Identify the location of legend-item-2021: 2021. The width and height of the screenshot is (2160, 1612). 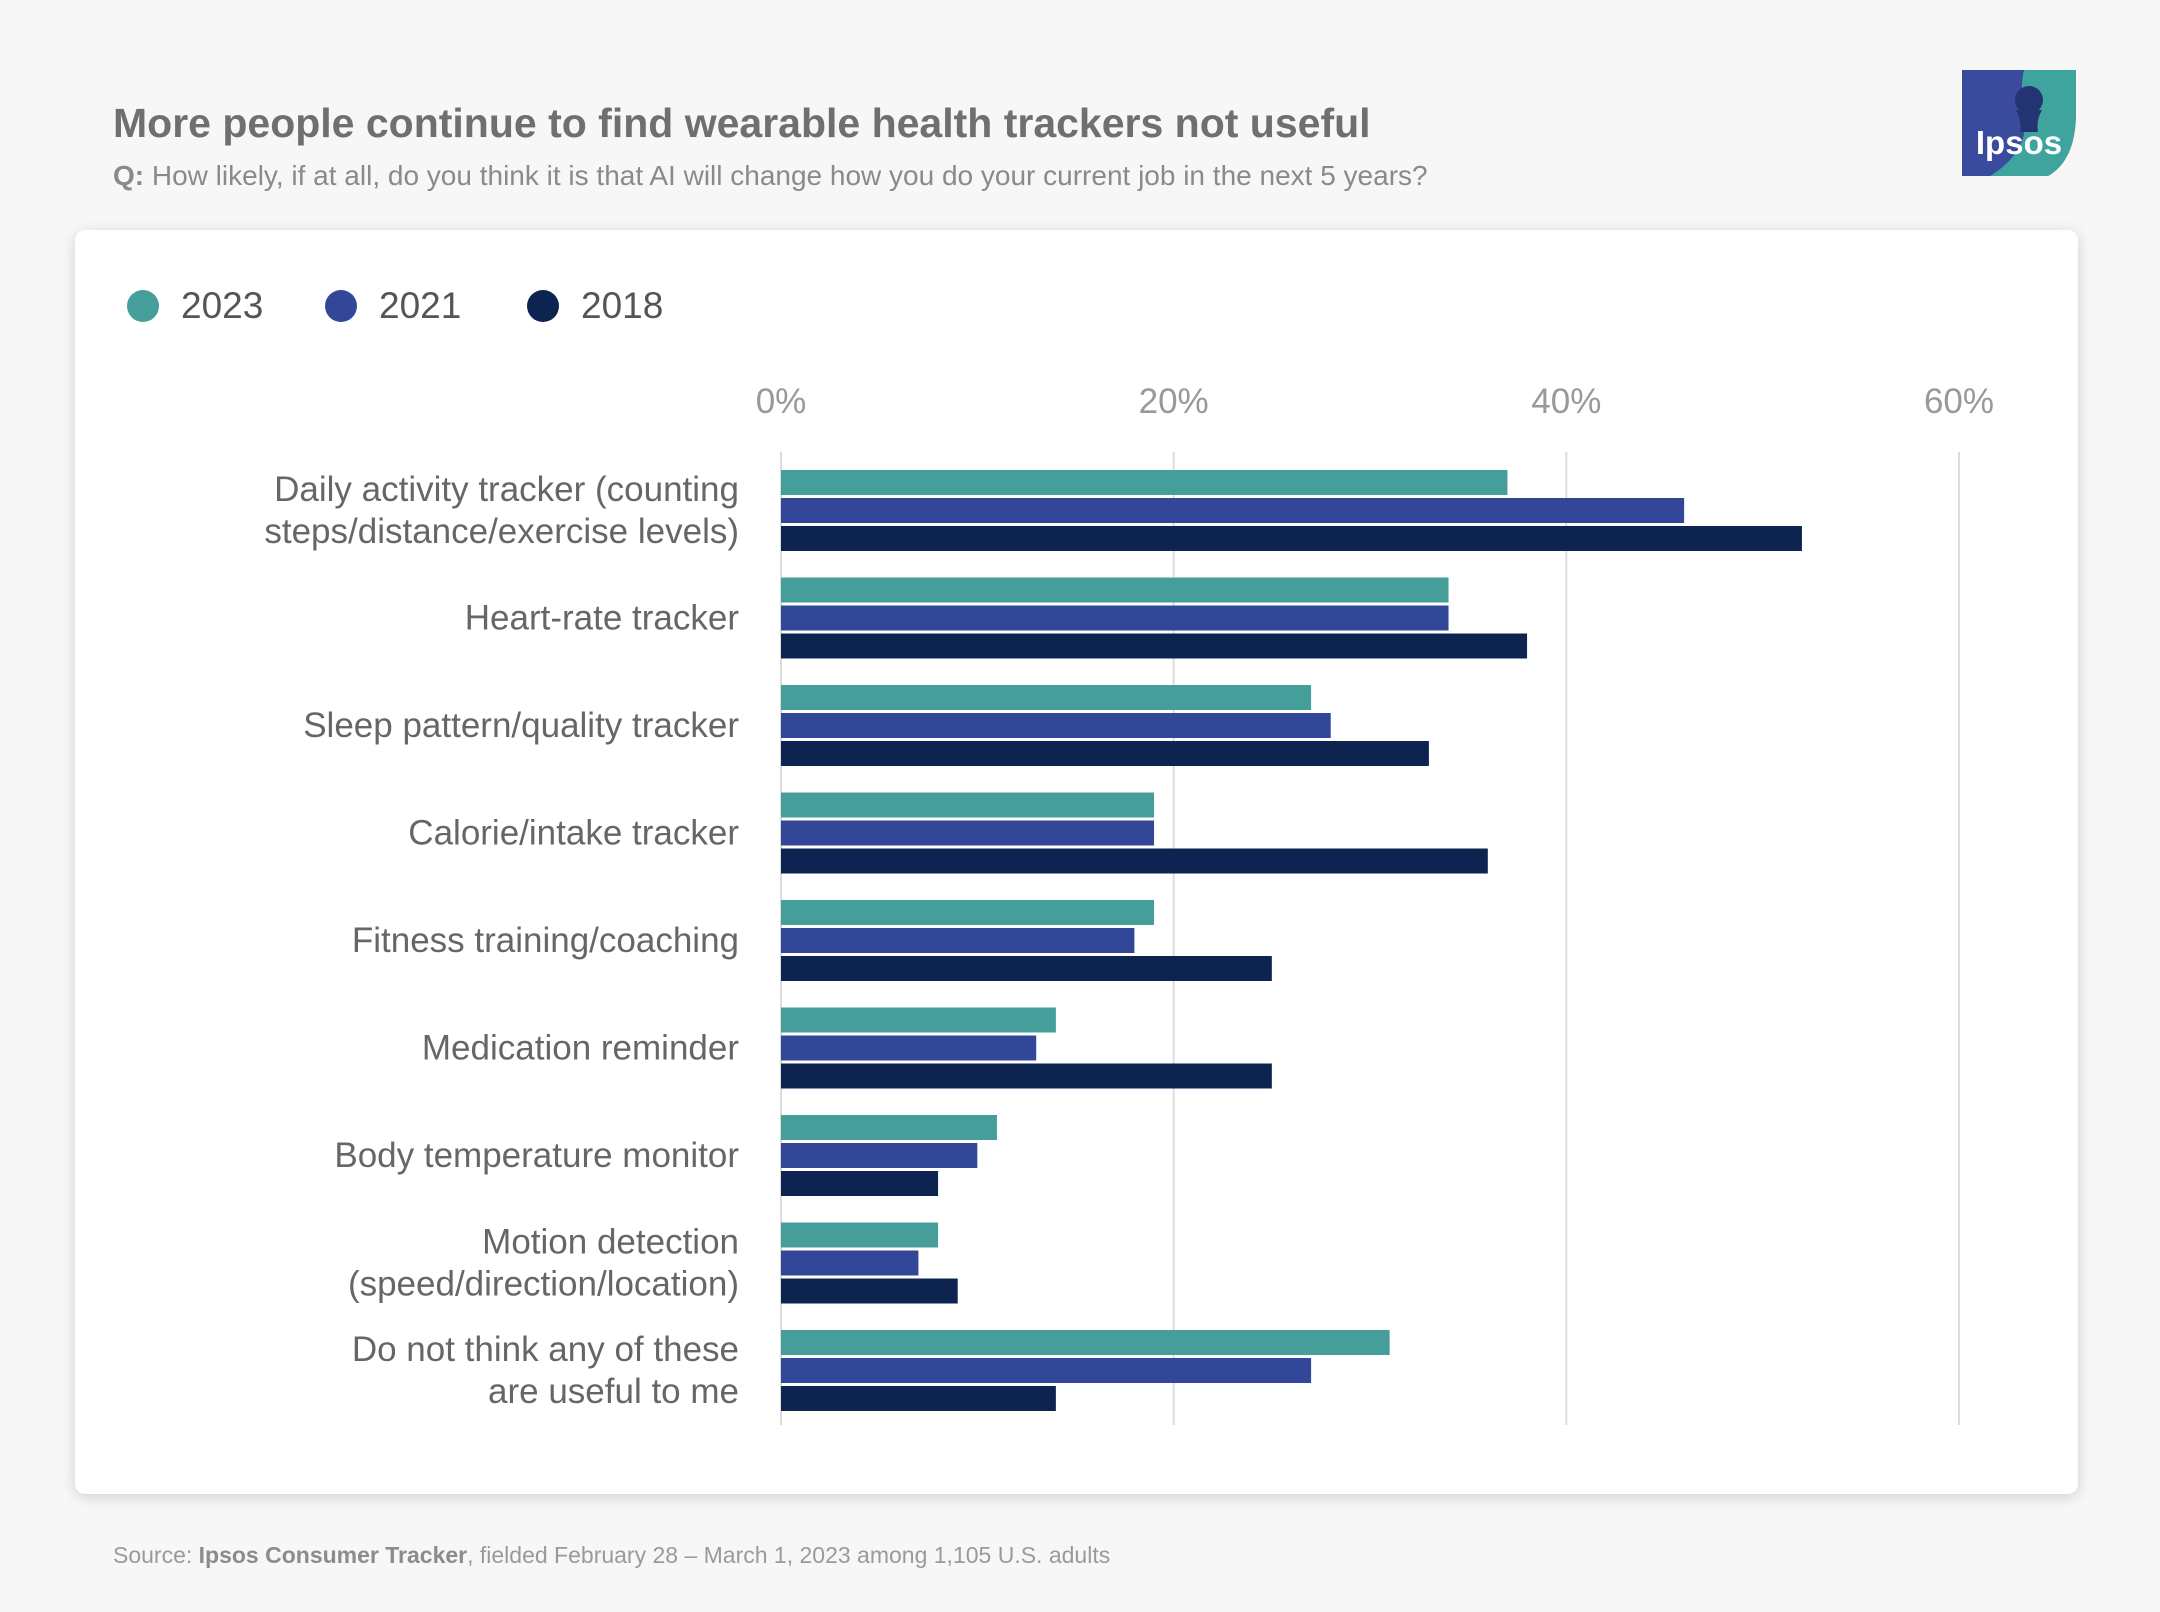
(393, 306).